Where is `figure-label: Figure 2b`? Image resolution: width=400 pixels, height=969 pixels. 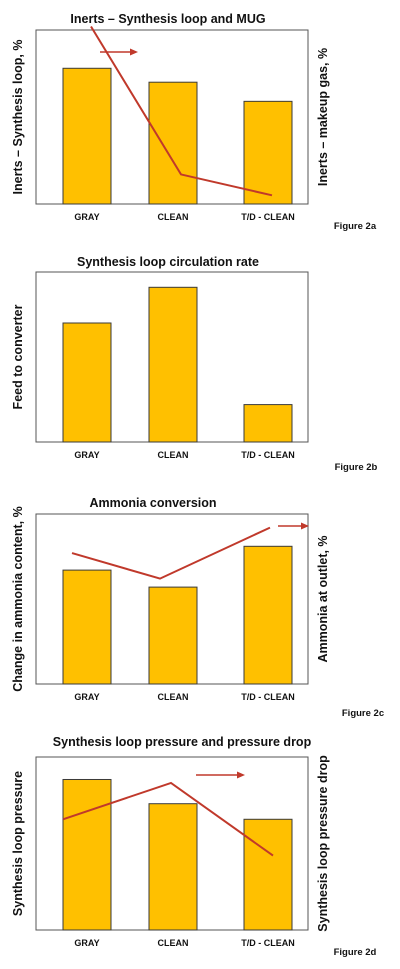
figure-label: Figure 2b is located at coordinates (356, 467).